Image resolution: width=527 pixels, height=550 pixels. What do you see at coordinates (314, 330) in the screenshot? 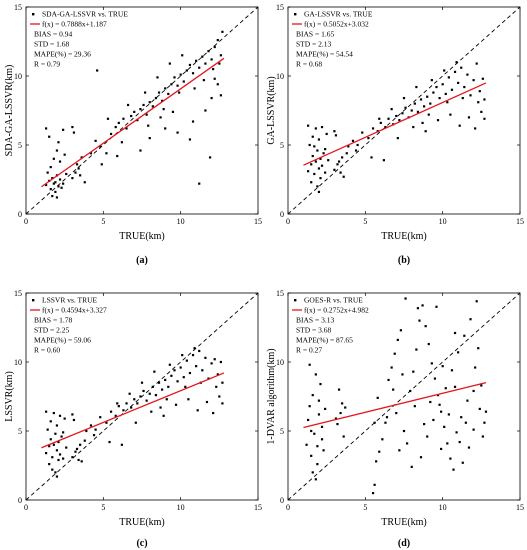
I see `legend-stat: STD = 3.68` at bounding box center [314, 330].